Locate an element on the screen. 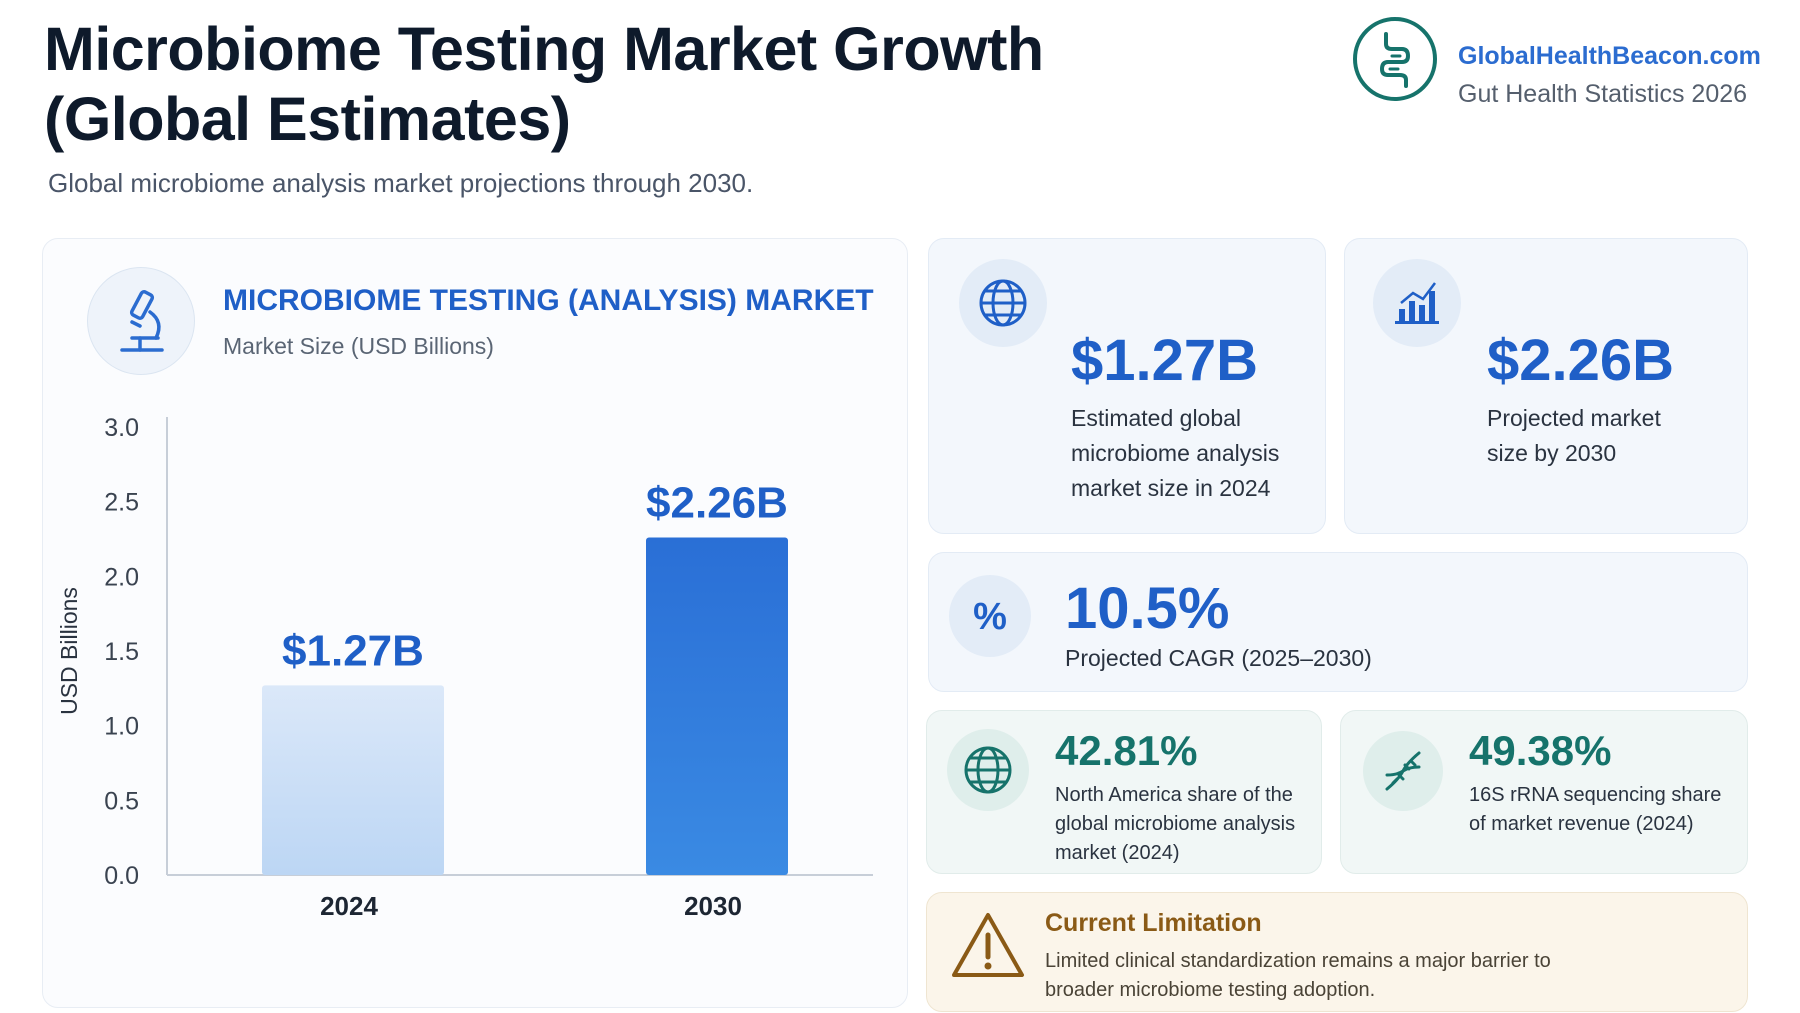  y-axis-label: USD Billions is located at coordinates (69, 651).